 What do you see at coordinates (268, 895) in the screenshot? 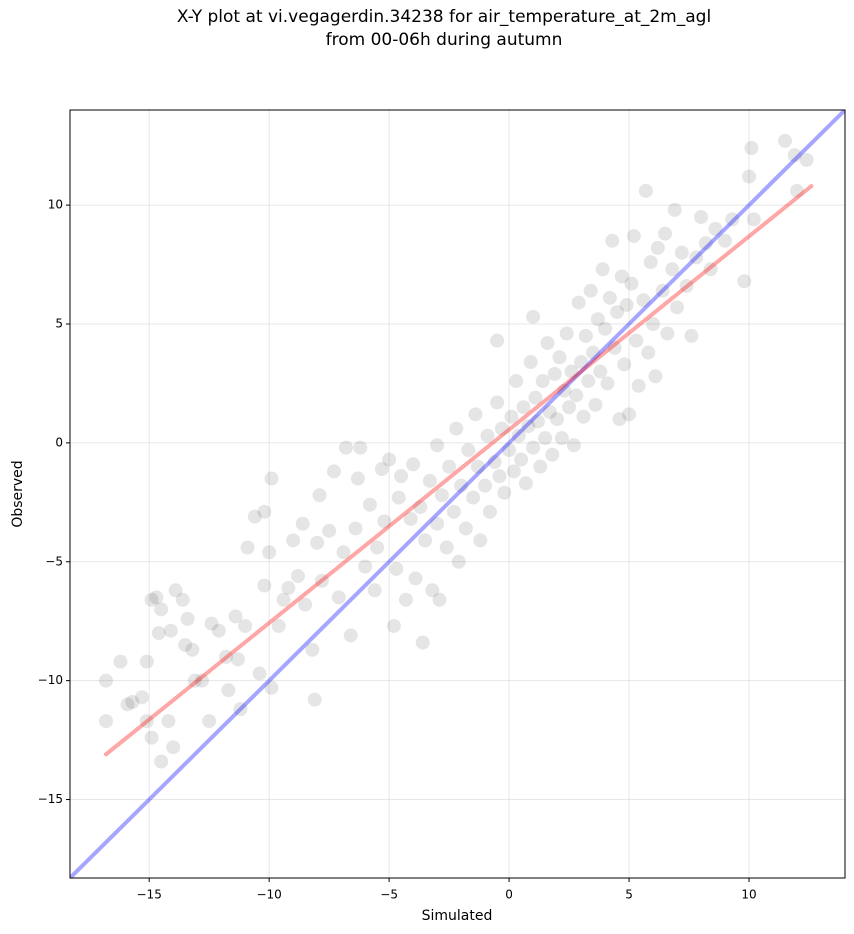
I see `x-tick-label: −10` at bounding box center [268, 895].